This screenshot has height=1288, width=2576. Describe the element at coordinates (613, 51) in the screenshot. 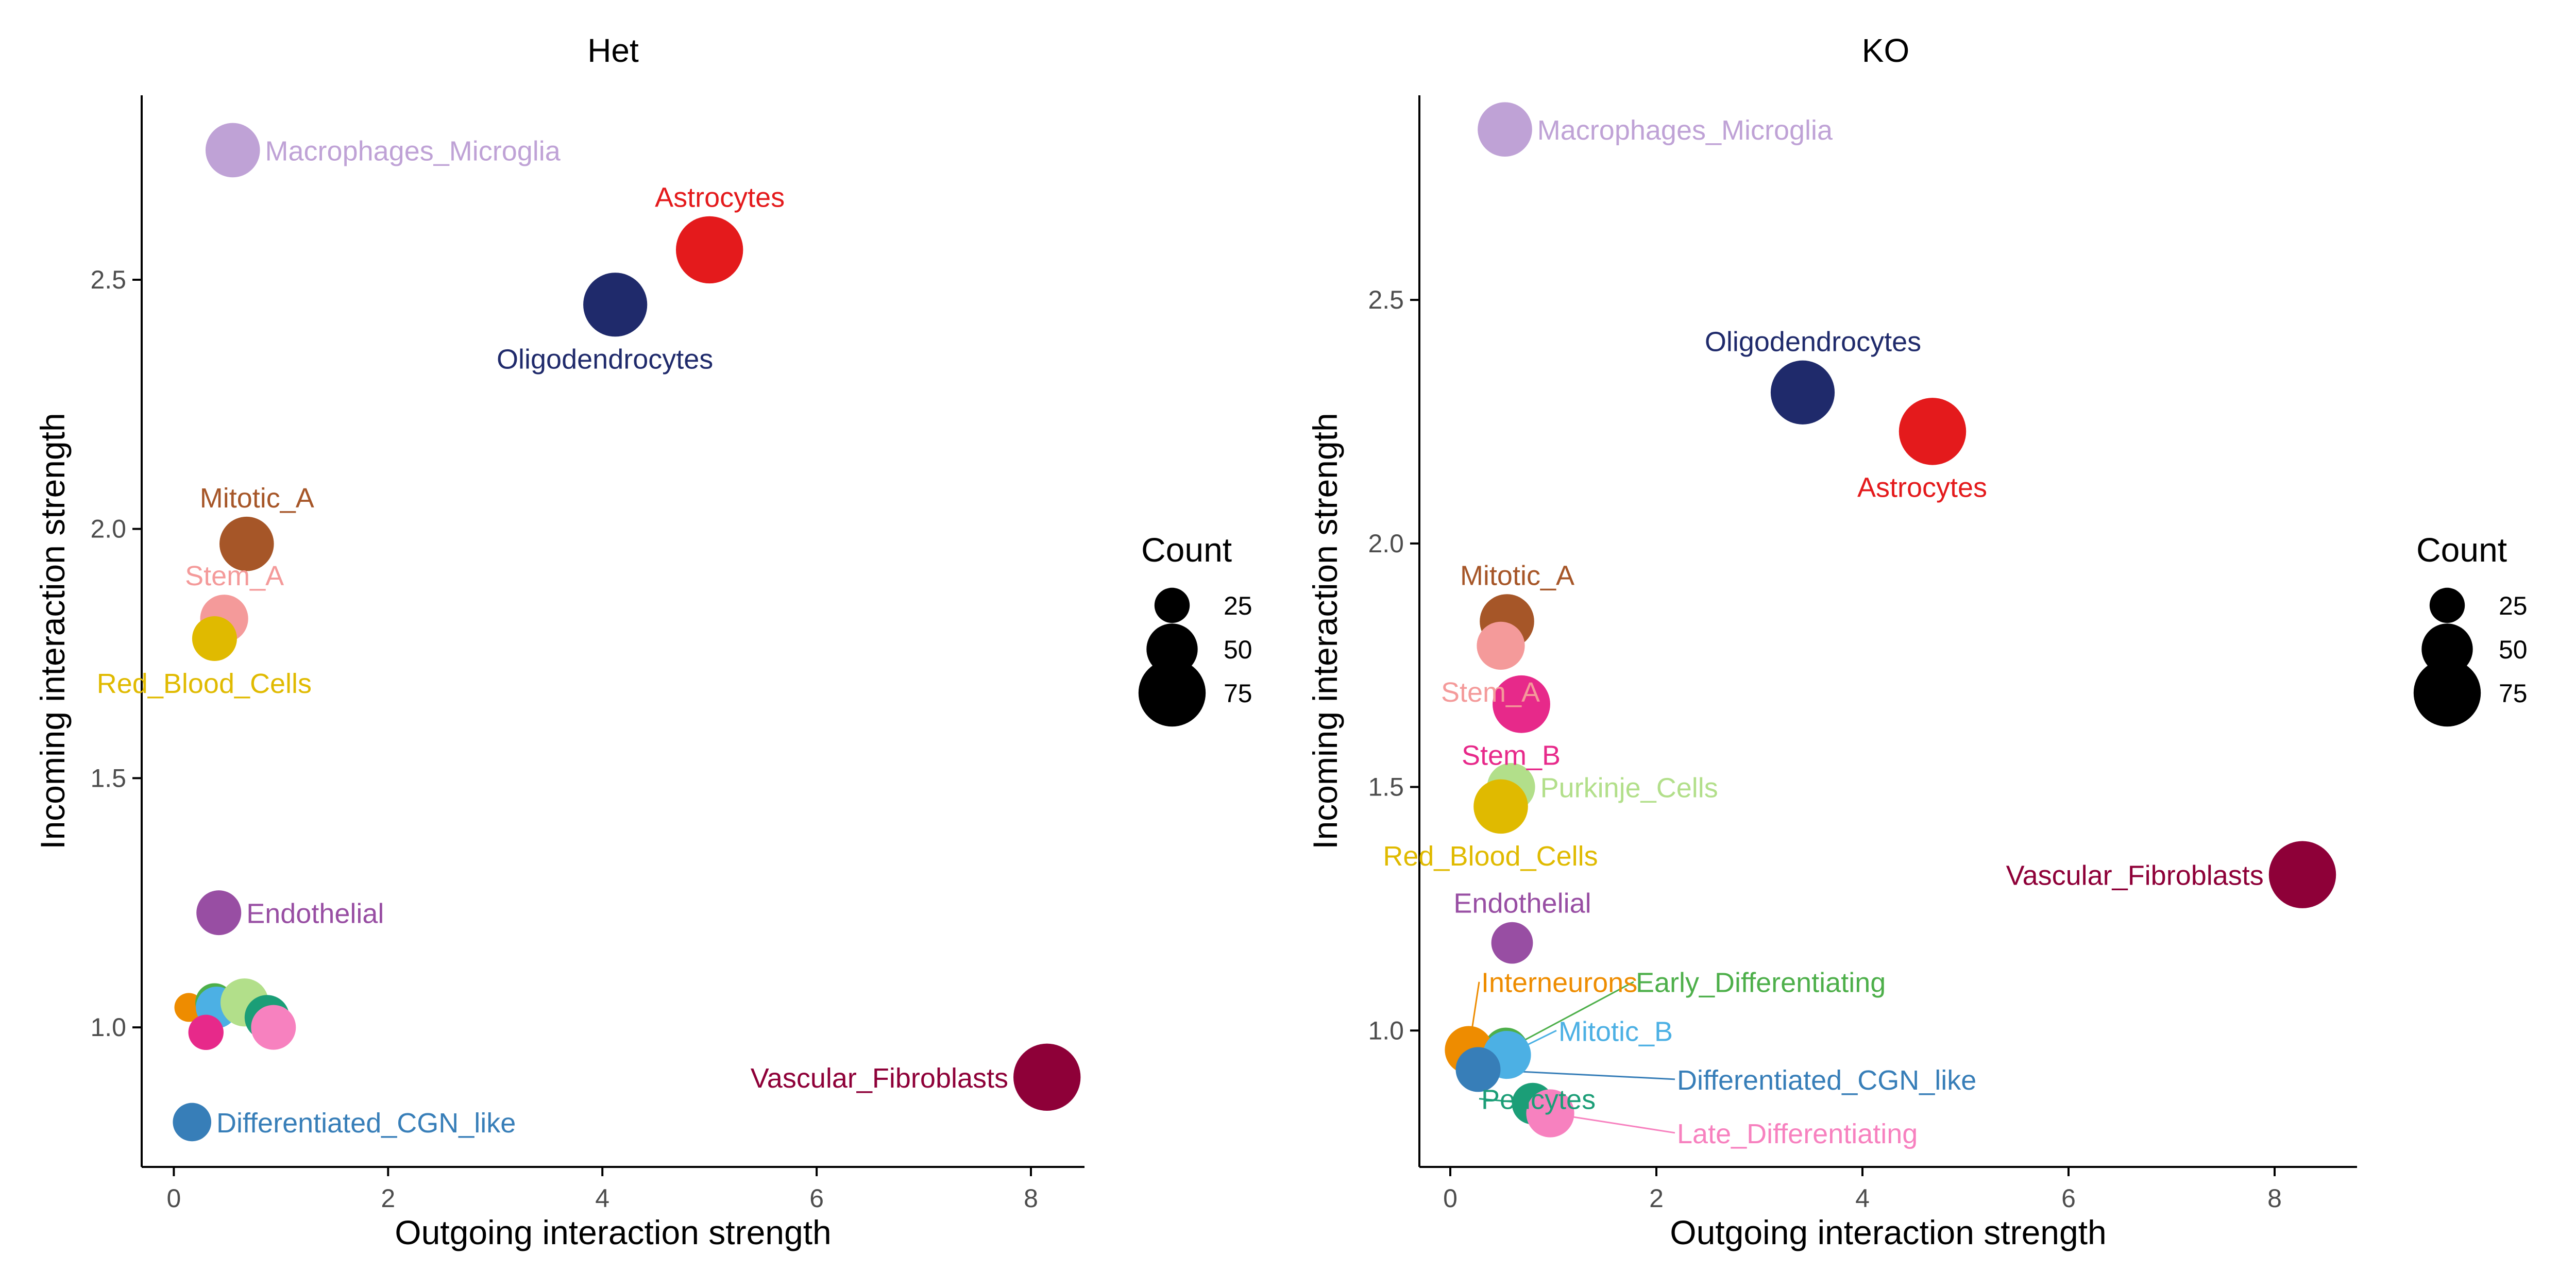

I see `panel-title: Het` at that location.